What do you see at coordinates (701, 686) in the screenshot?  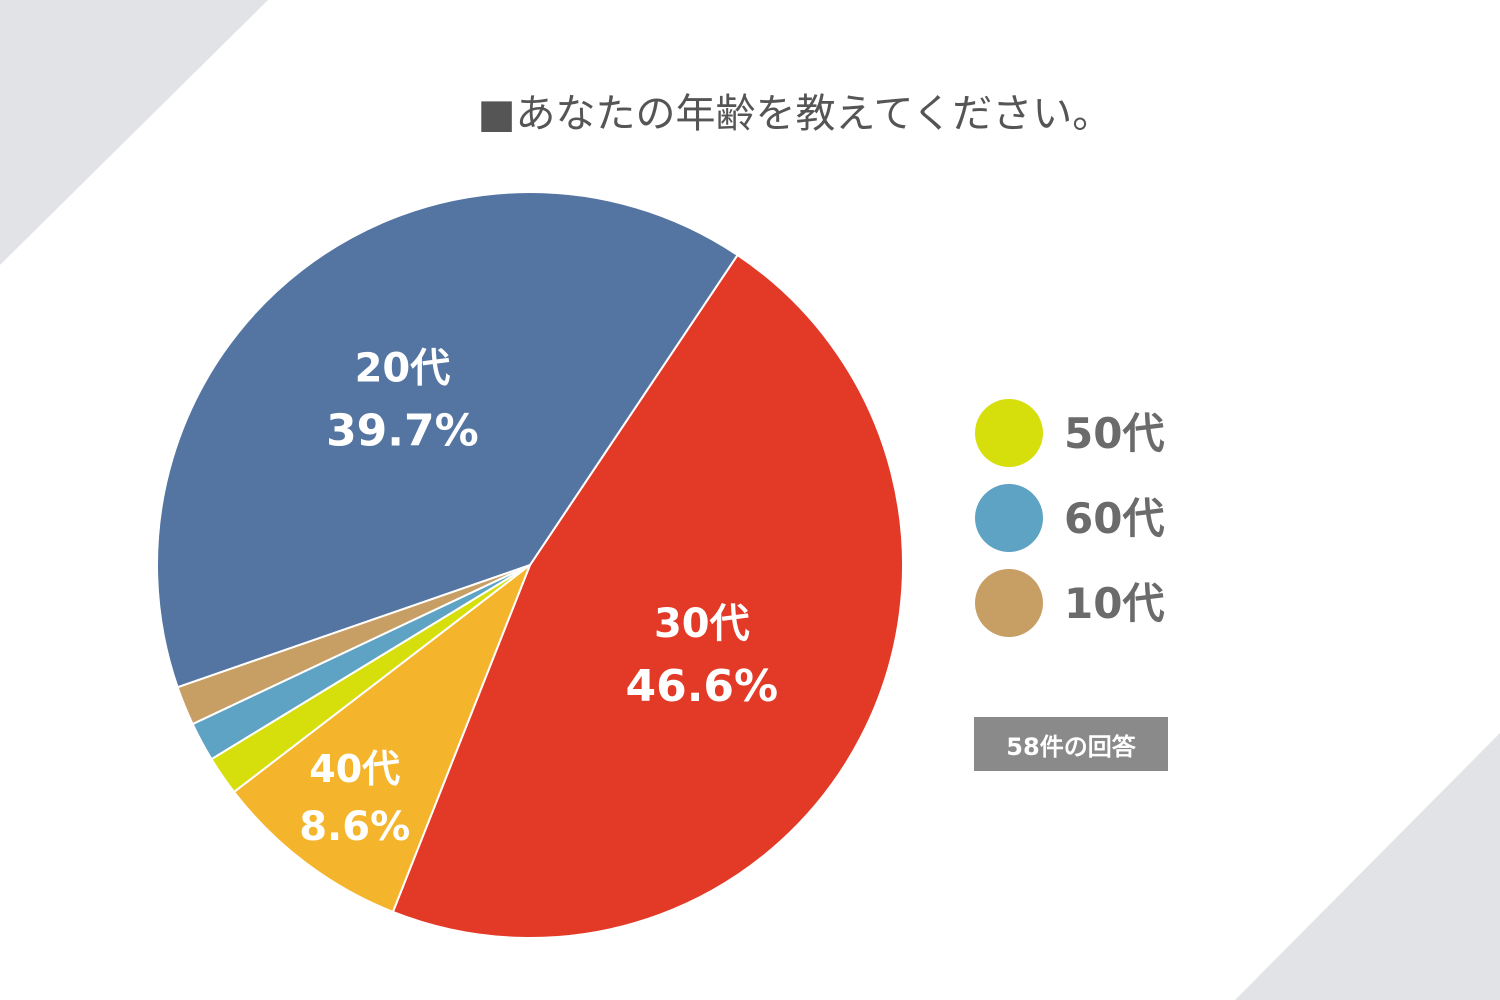 I see `pie-slice-1-value-label: 46.6%` at bounding box center [701, 686].